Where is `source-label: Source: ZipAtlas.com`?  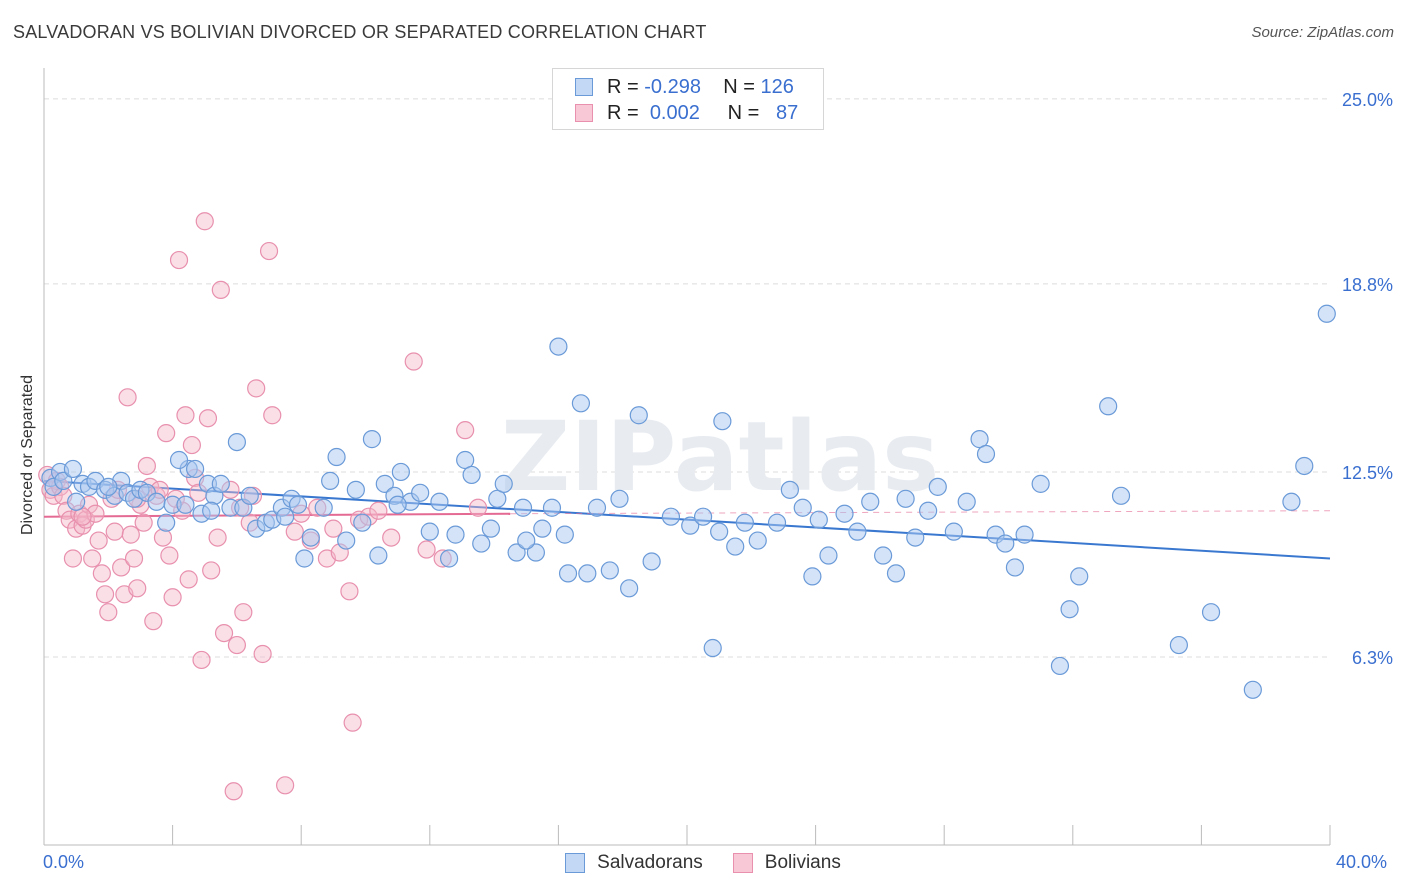
source-label: Source: ZipAtlas.com is located at coordinates (1322, 32).